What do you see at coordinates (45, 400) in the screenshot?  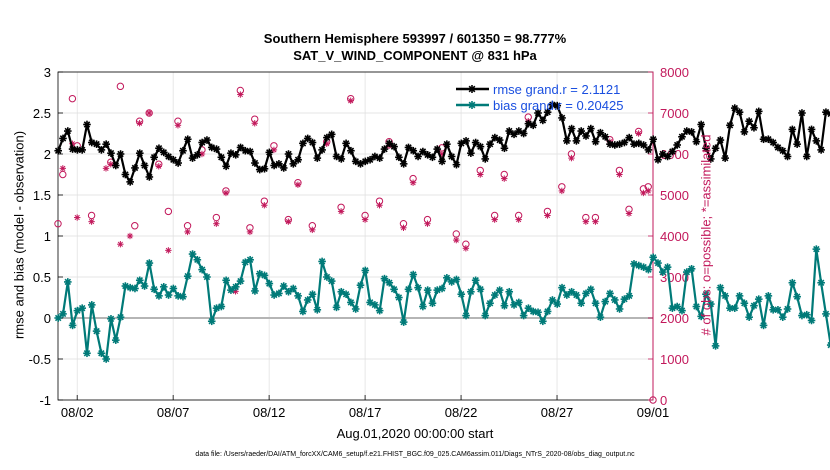 I see `y-tick-label: -1` at bounding box center [45, 400].